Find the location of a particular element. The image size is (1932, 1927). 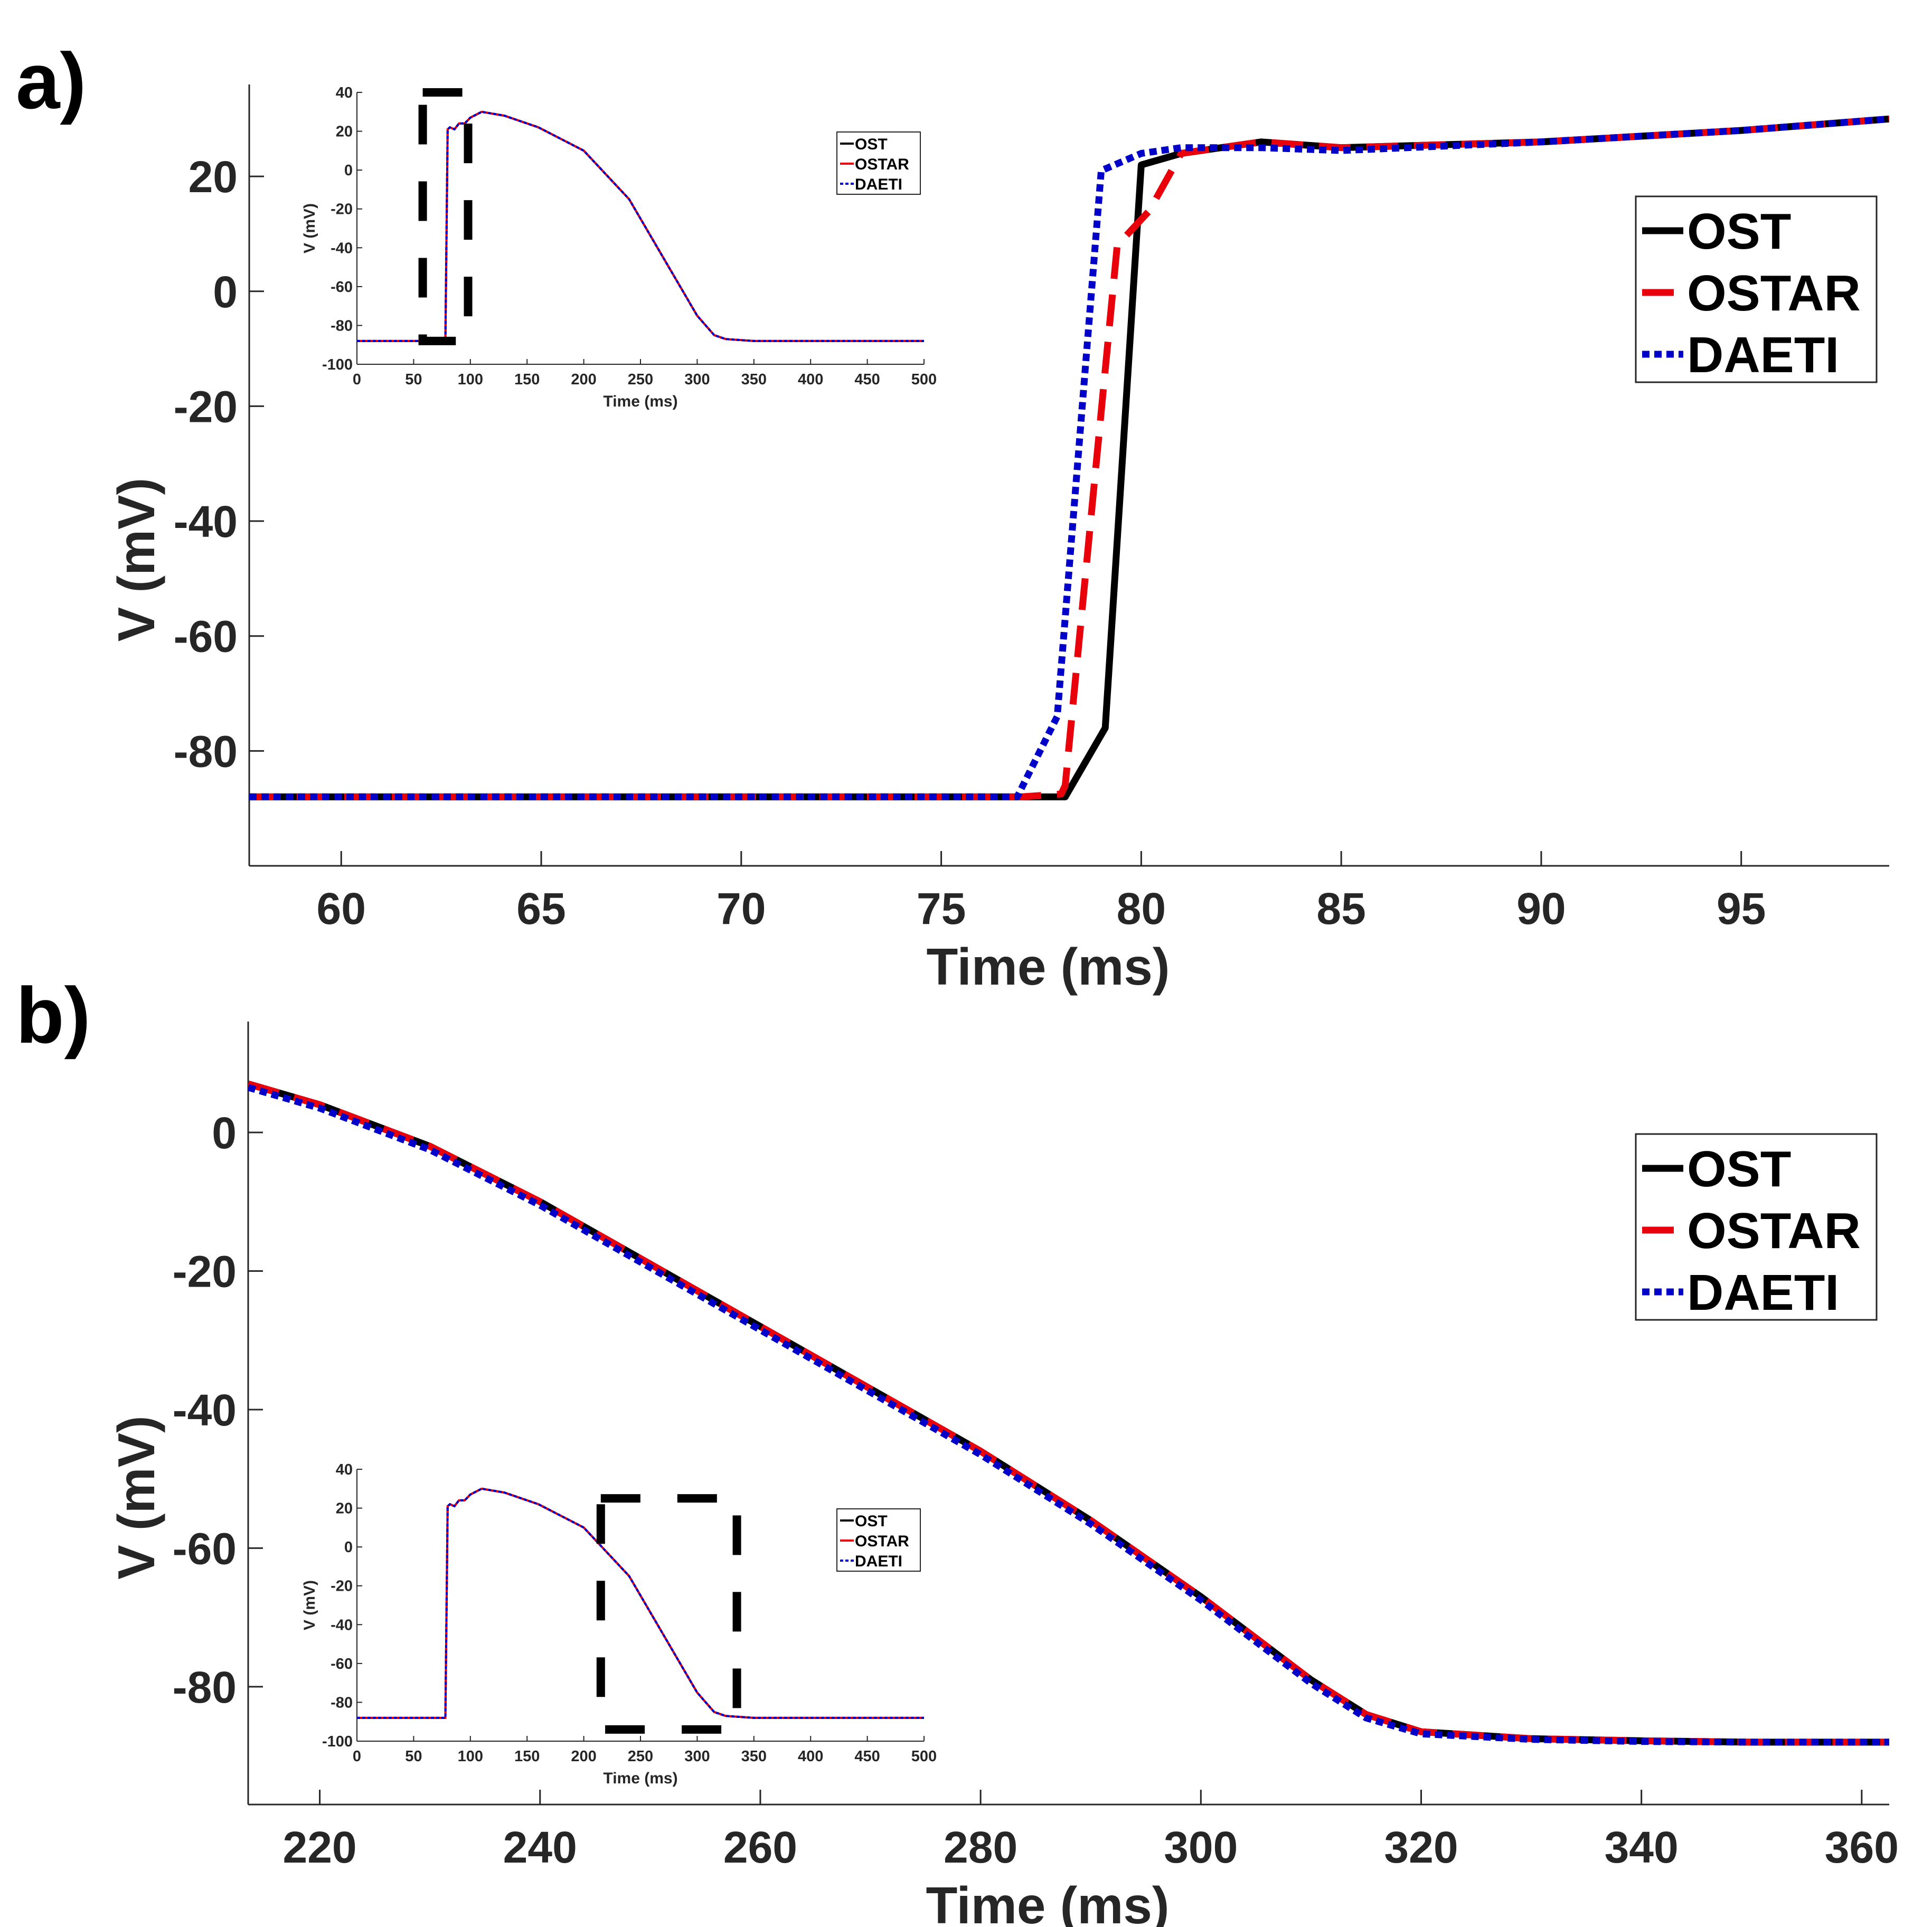

p1-inset-x-axis-title: Time (ms) is located at coordinates (640, 1778).